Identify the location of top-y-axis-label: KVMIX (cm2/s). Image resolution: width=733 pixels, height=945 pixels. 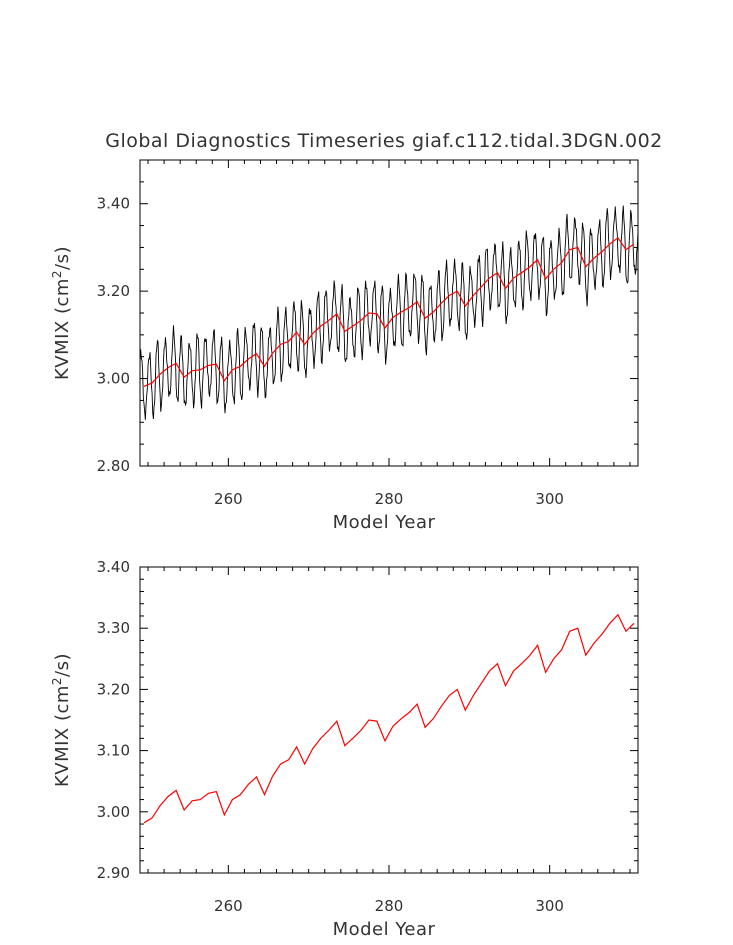
(61, 313).